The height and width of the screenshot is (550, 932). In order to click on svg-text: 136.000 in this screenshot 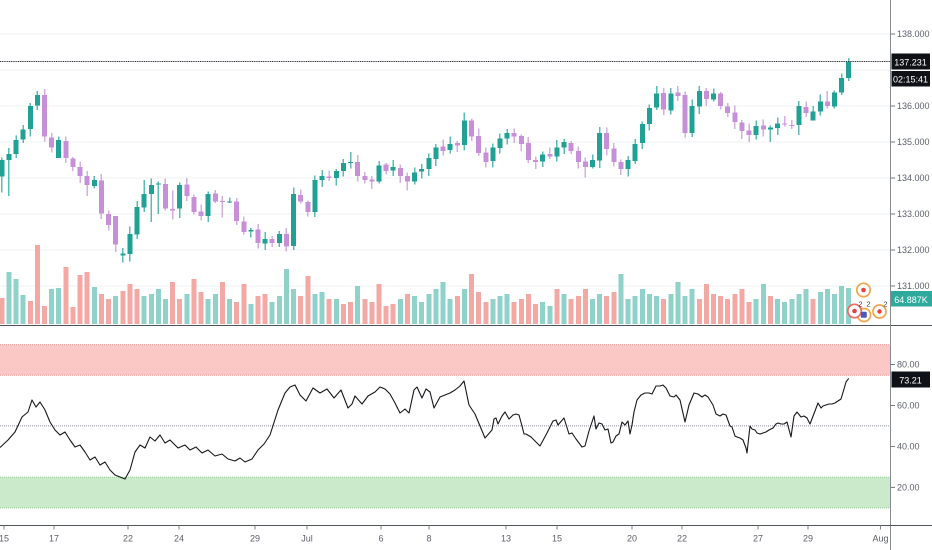, I will do `click(913, 106)`.